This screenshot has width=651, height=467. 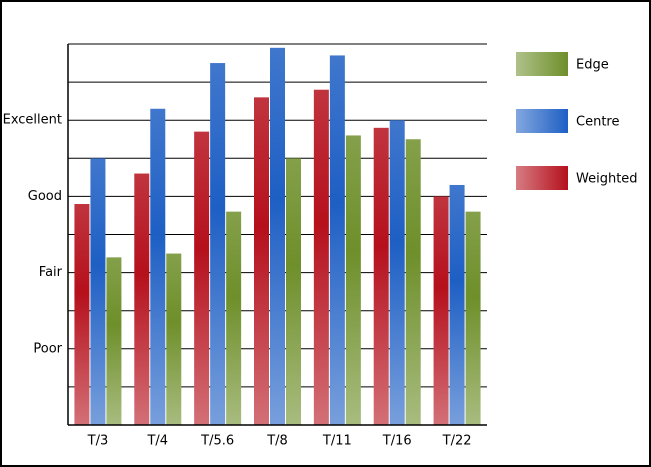 What do you see at coordinates (397, 441) in the screenshot?
I see `x-tick-label: T/16` at bounding box center [397, 441].